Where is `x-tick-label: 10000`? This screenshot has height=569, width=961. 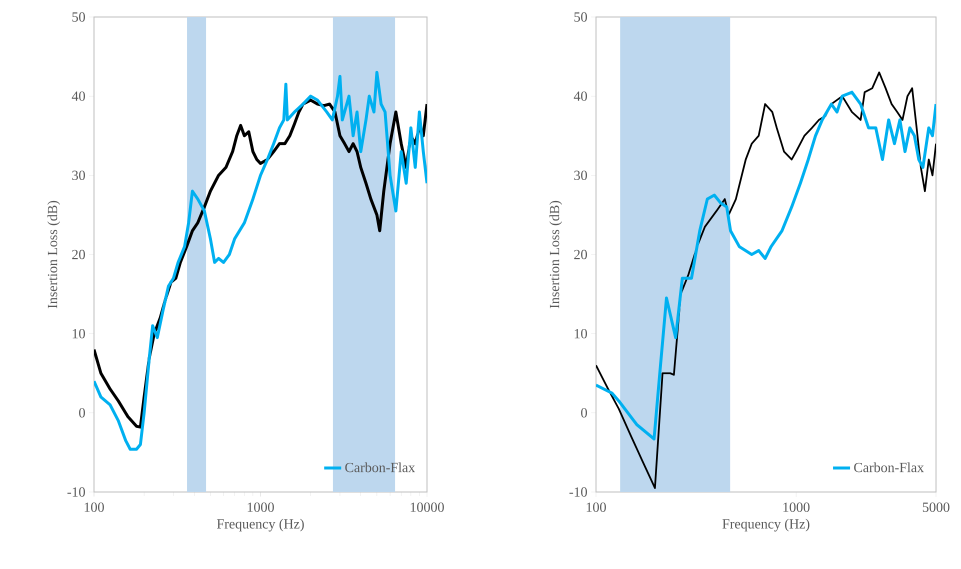
x-tick-label: 10000 is located at coordinates (427, 507).